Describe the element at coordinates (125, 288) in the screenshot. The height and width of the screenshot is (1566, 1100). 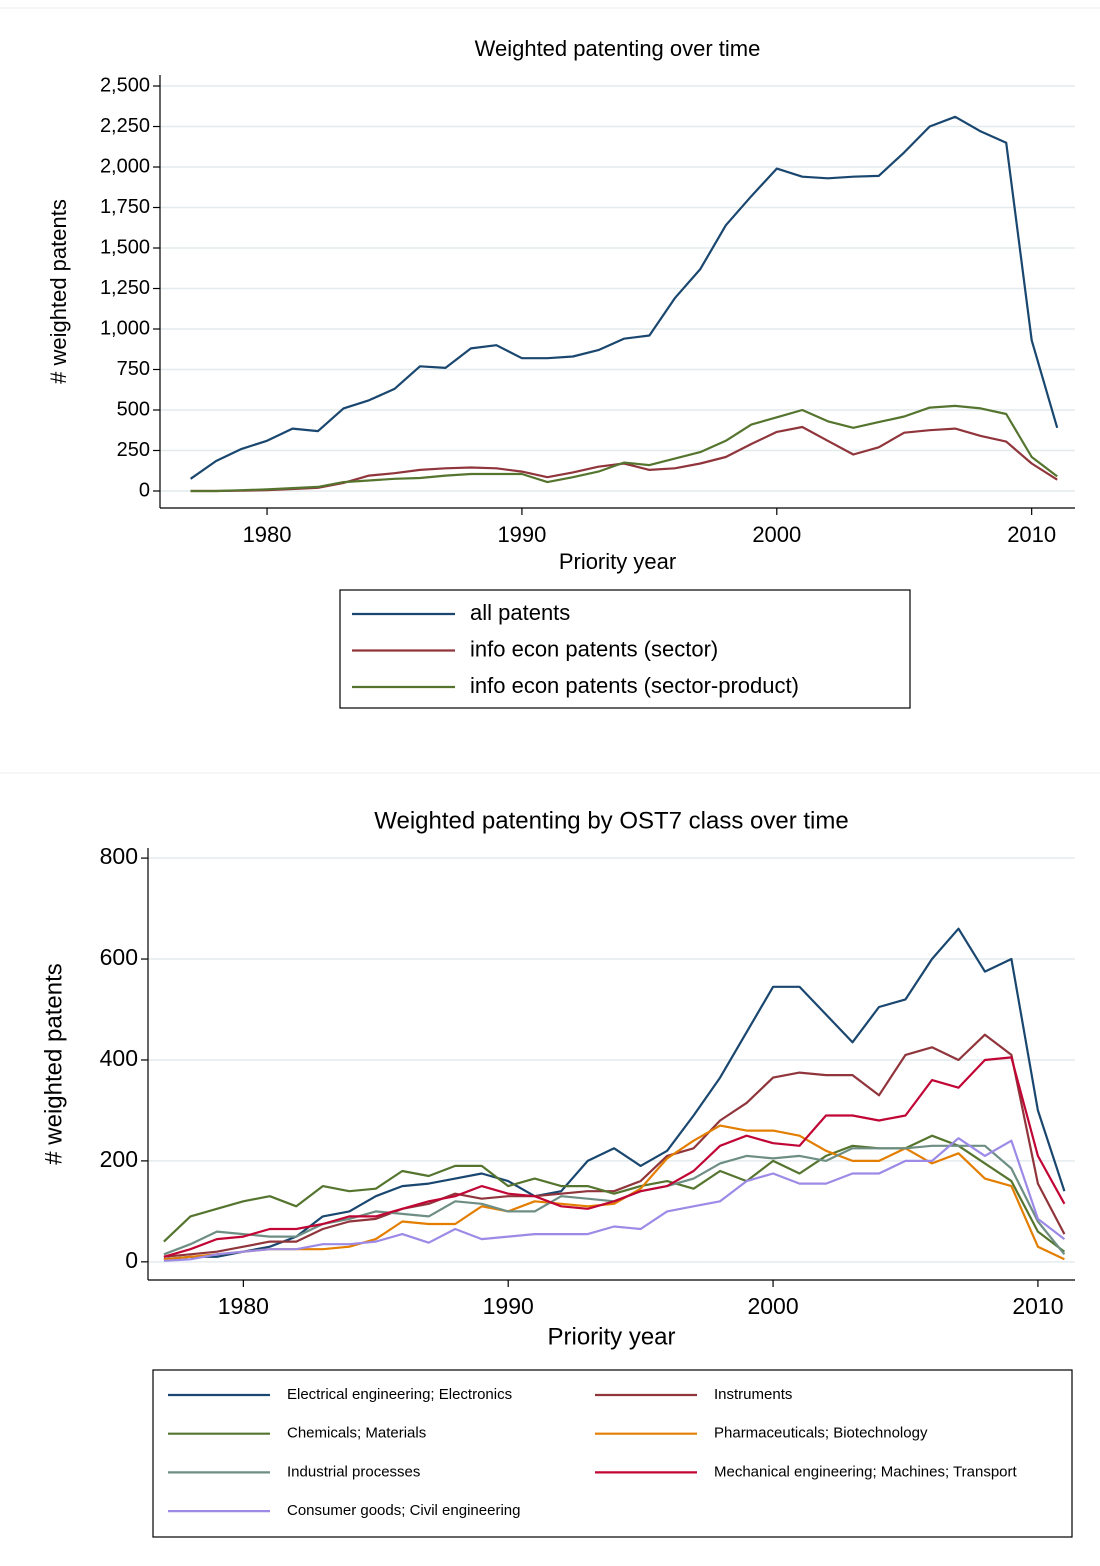
I see `y-tick-label: 1,250` at that location.